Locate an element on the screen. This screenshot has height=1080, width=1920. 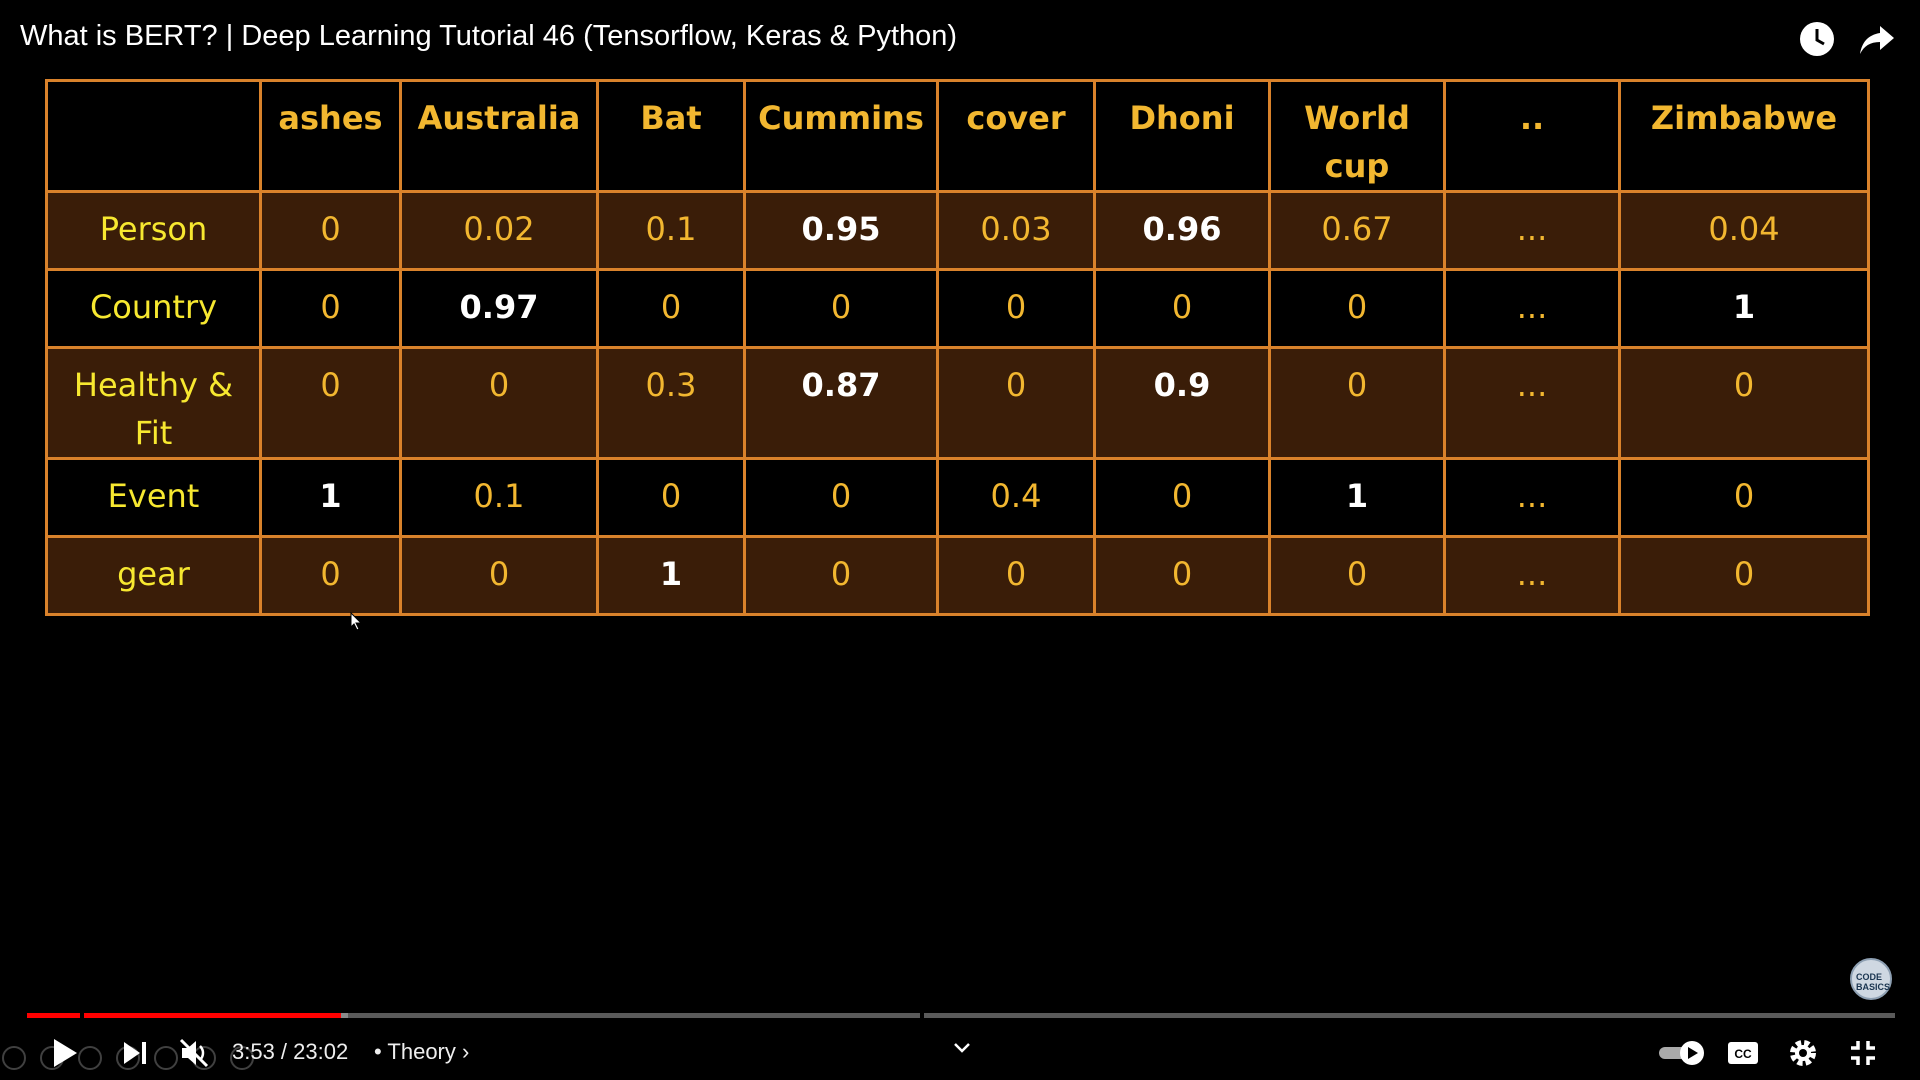
column-header: .. is located at coordinates (1532, 136).